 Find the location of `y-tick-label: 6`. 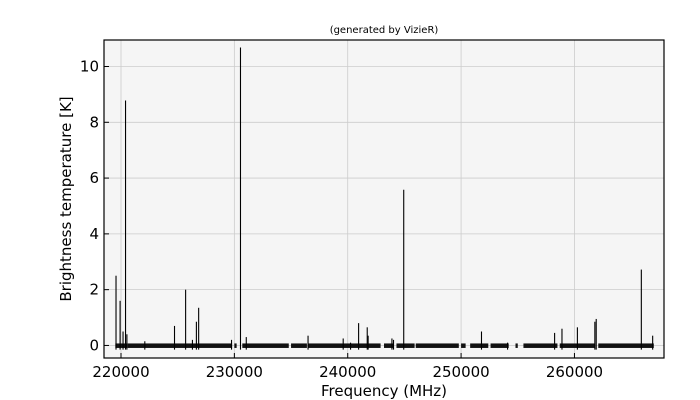

y-tick-label: 6 is located at coordinates (94, 178).